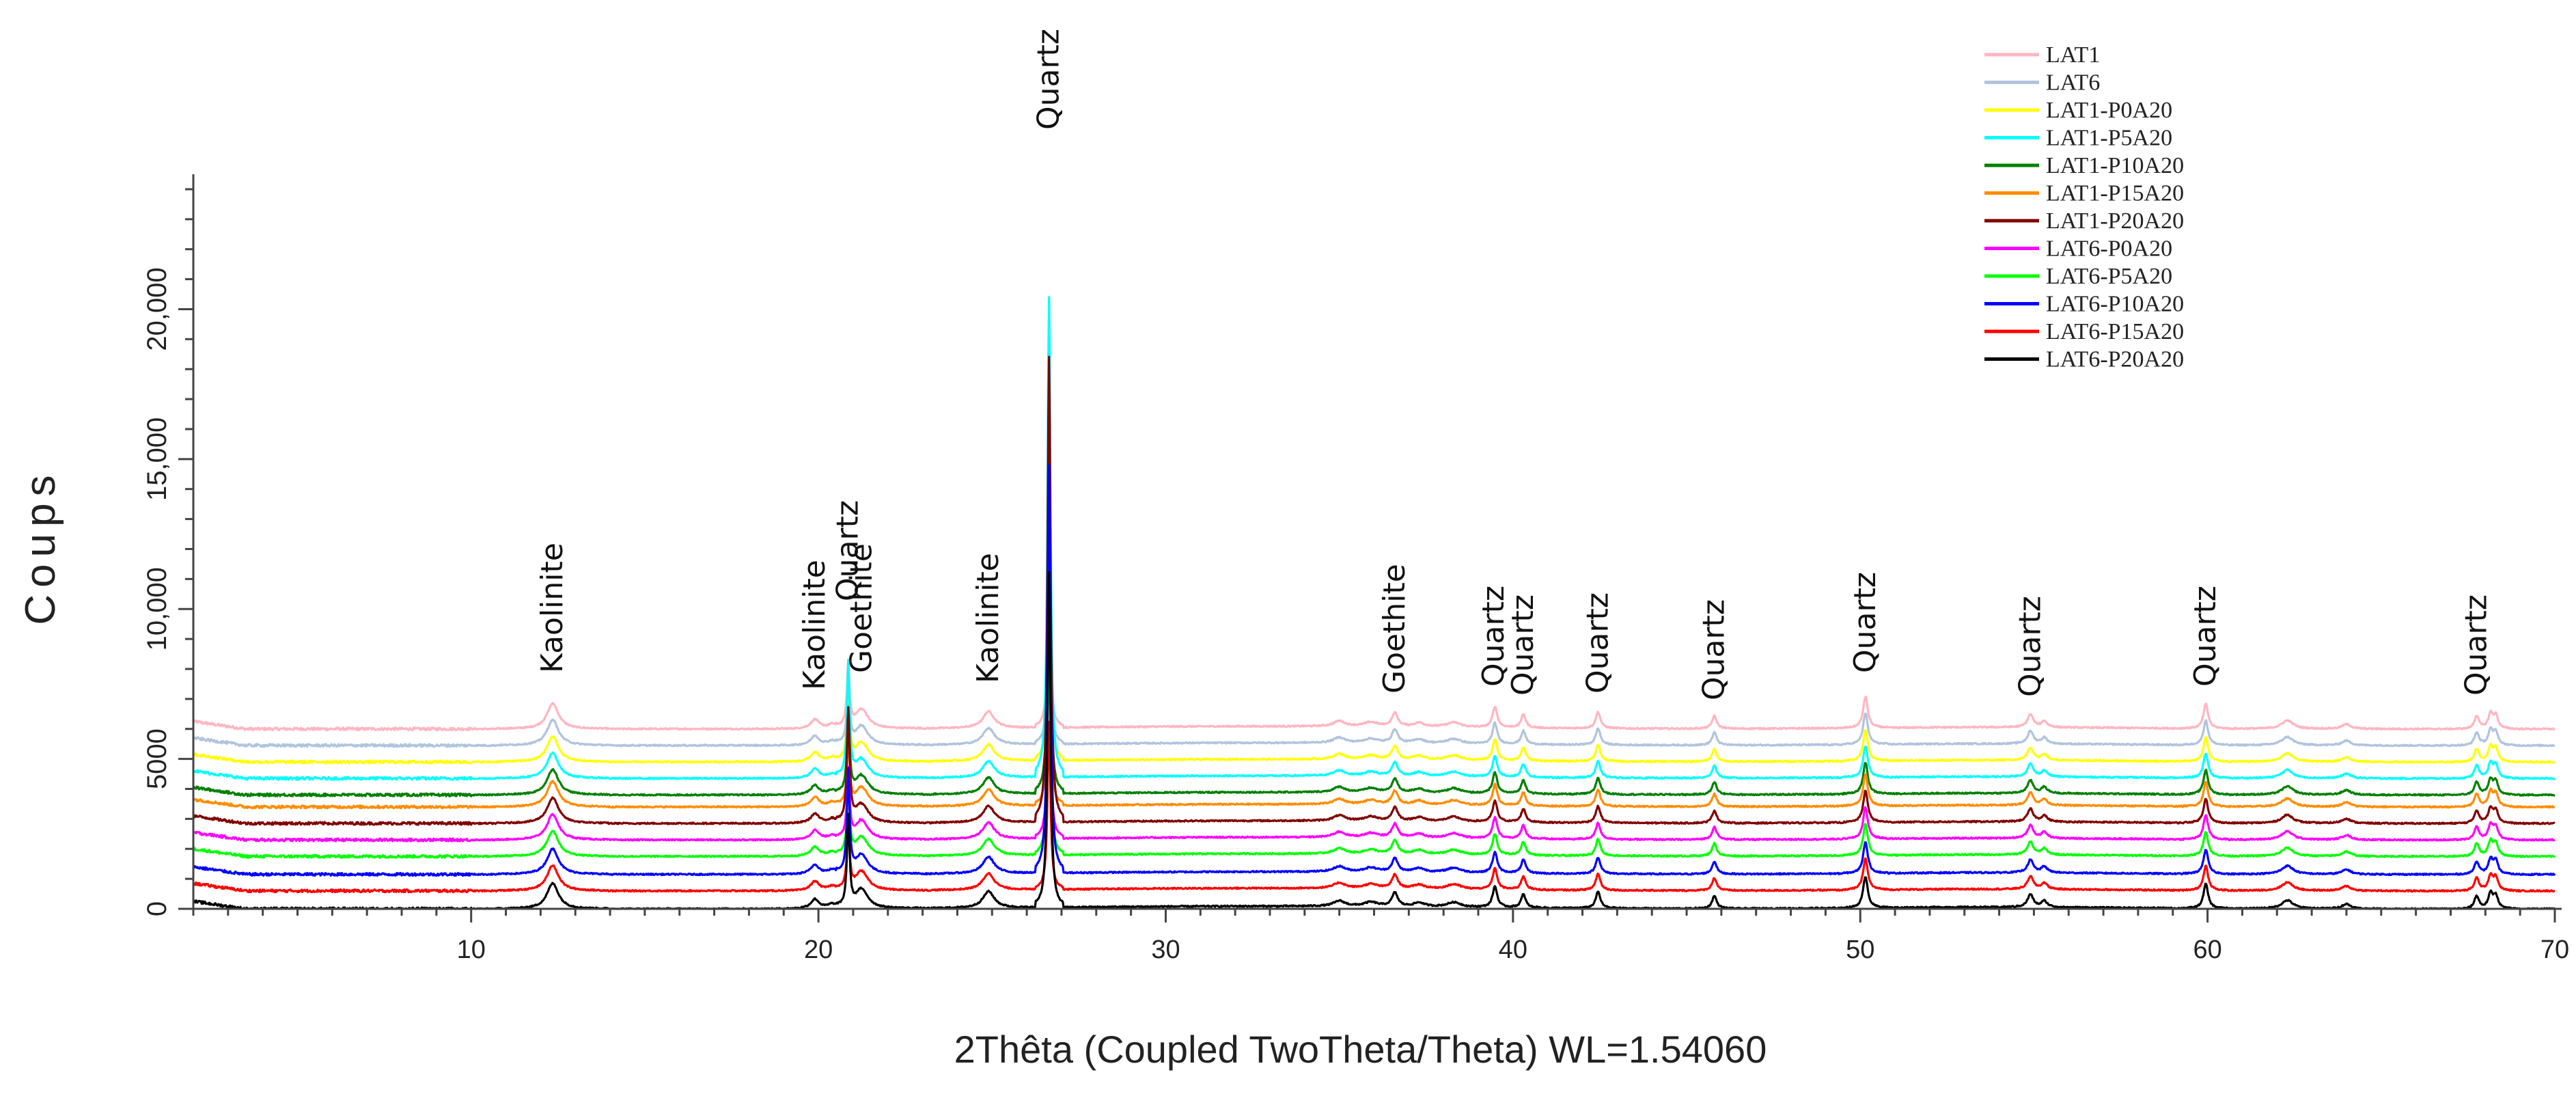 Image resolution: width=2576 pixels, height=1094 pixels. I want to click on legend-label: LAT6-P20A20, so click(2115, 360).